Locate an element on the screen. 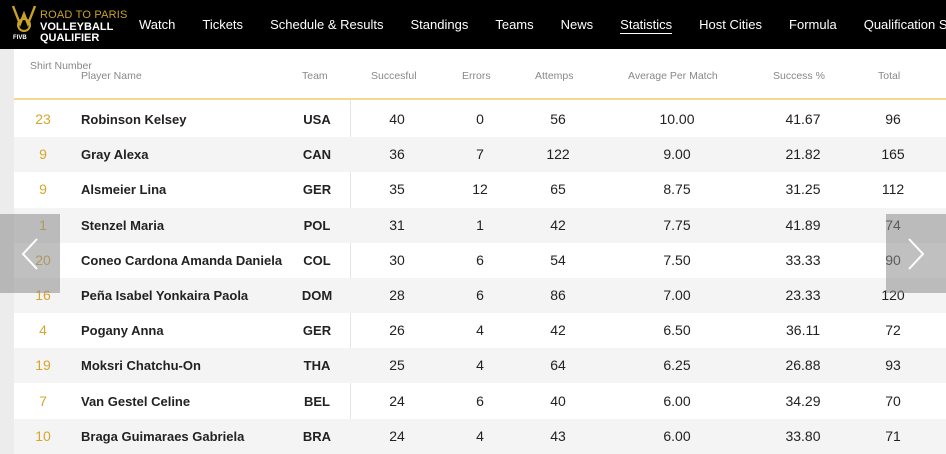  errors-cell: 12 is located at coordinates (480, 189).